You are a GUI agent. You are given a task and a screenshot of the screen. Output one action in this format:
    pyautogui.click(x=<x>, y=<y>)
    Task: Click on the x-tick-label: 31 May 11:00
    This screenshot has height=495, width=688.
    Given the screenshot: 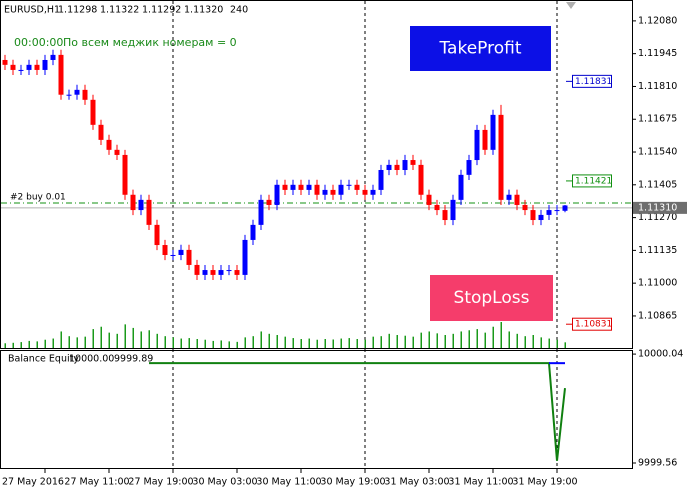 What is the action you would take?
    pyautogui.click(x=480, y=482)
    